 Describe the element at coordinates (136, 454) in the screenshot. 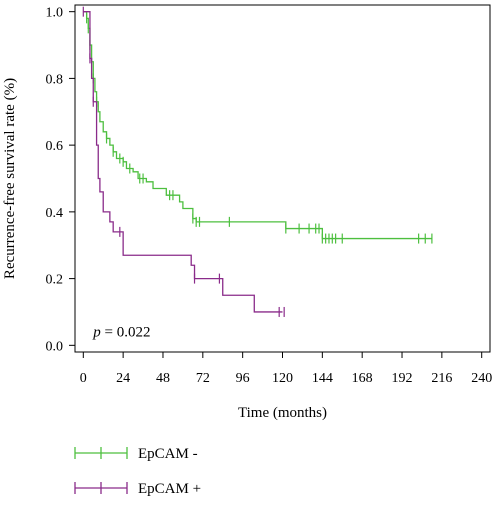

I see `legend-item: EpCAM -` at that location.